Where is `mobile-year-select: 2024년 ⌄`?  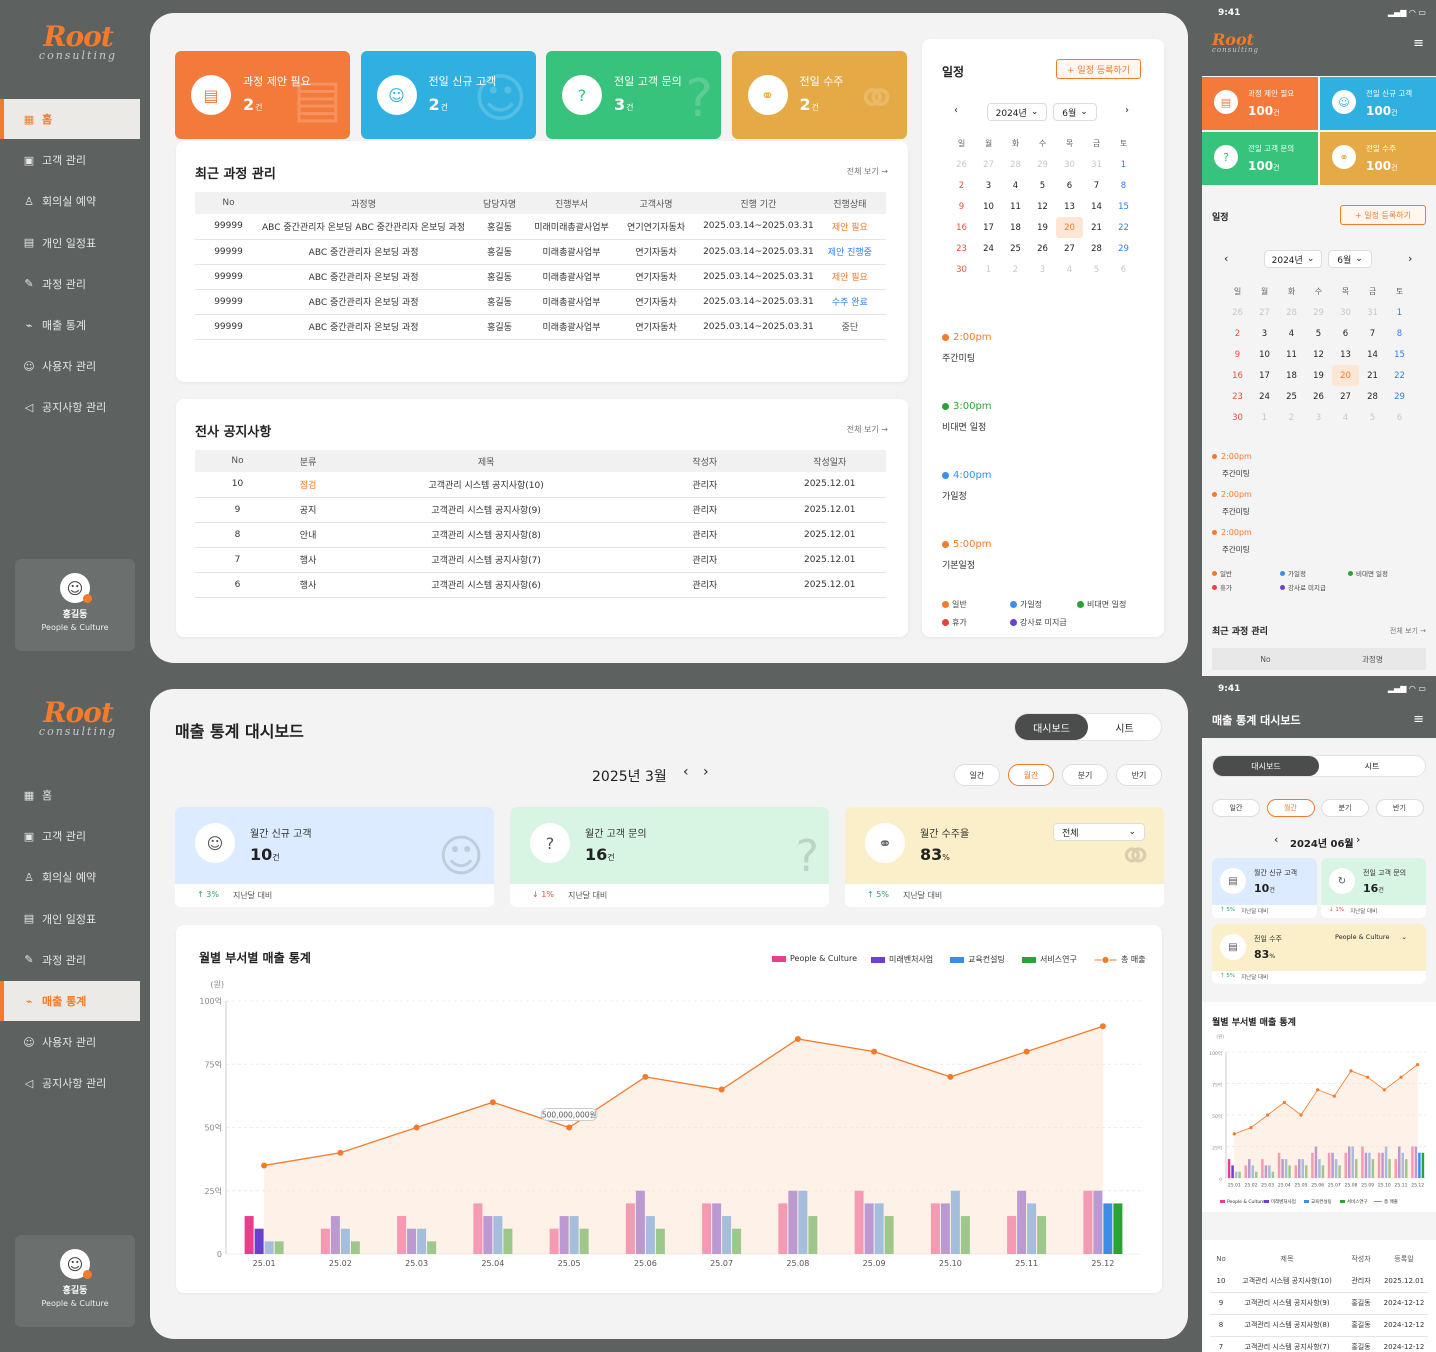
mobile-year-select: 2024년 ⌄ is located at coordinates (1293, 259).